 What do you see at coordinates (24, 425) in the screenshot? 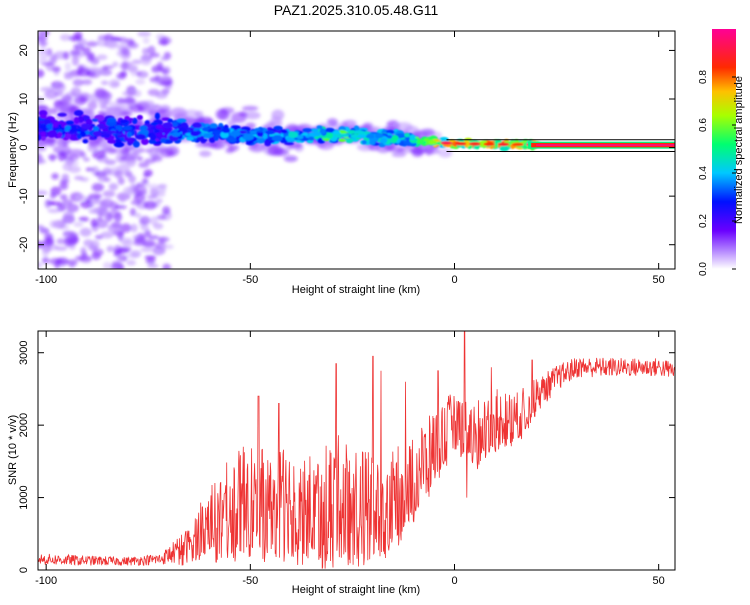
I see `snr-y-tick-label: 2000` at bounding box center [24, 425].